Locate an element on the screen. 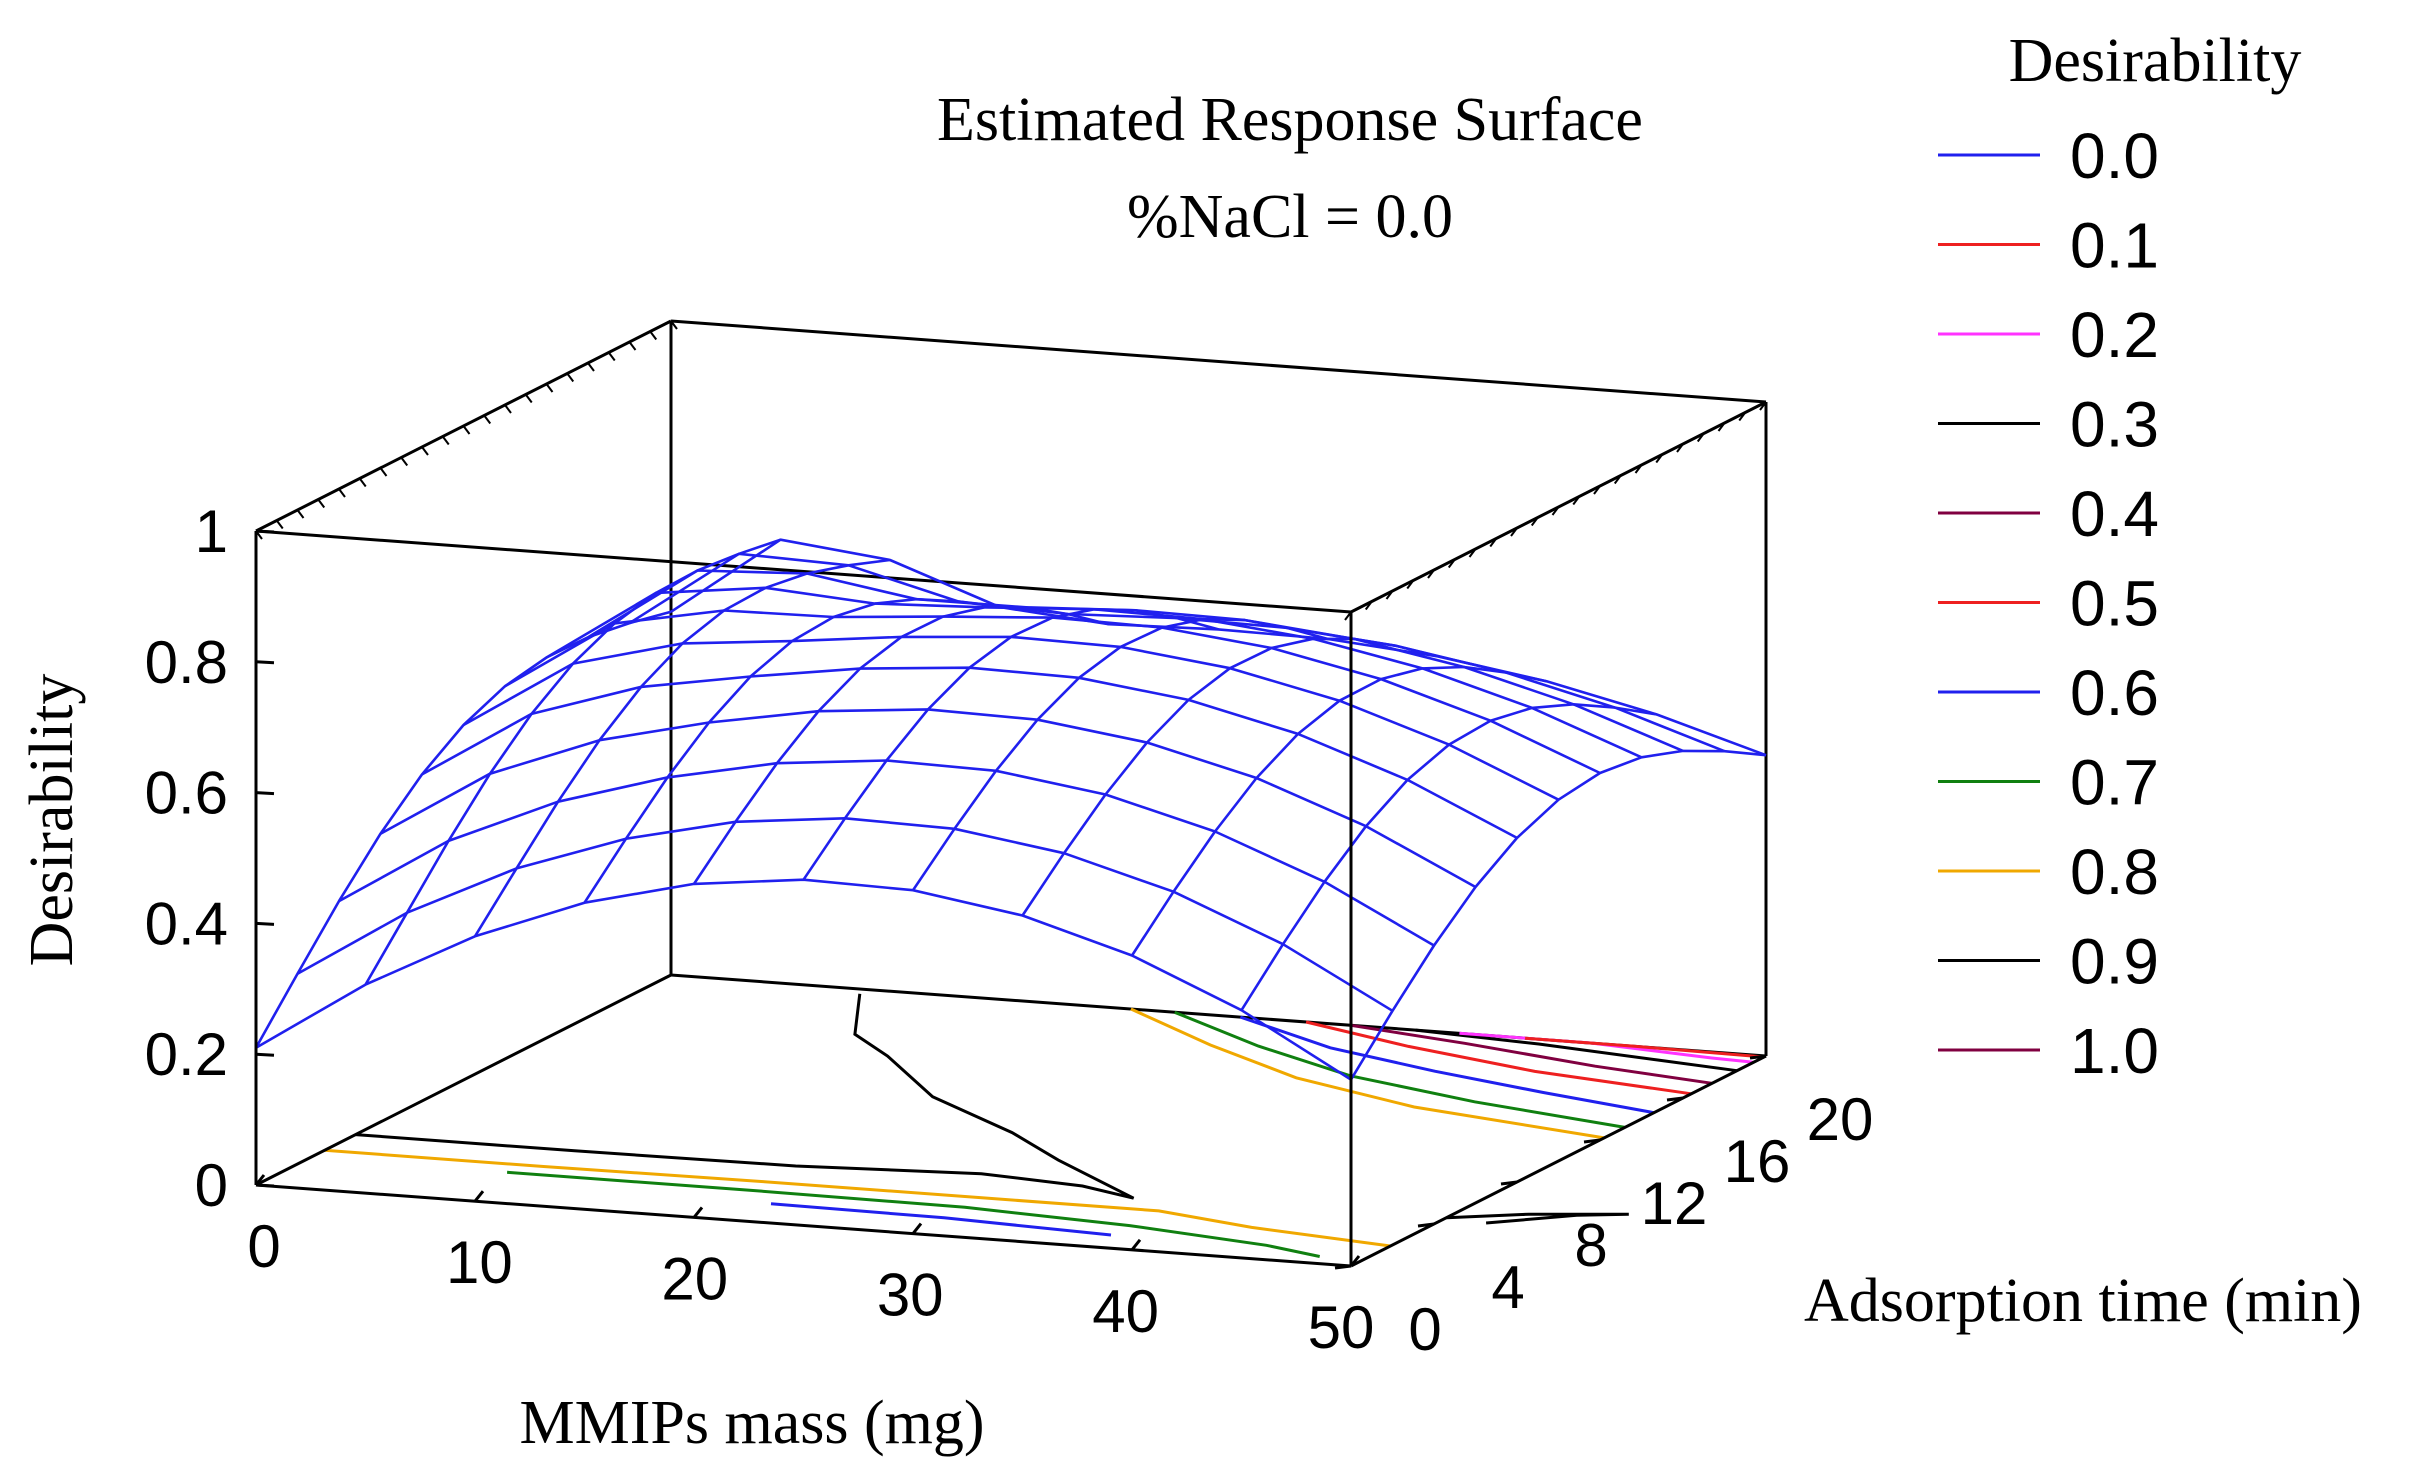  legend-label-9: 0.9 is located at coordinates (2114, 962).